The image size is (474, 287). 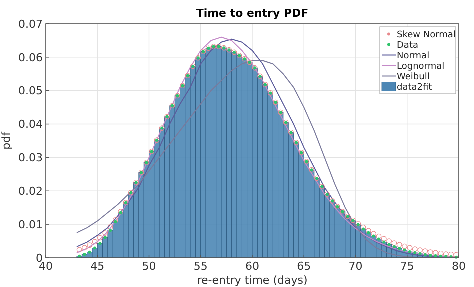 I want to click on legend-label: Lognormal, so click(x=421, y=67).